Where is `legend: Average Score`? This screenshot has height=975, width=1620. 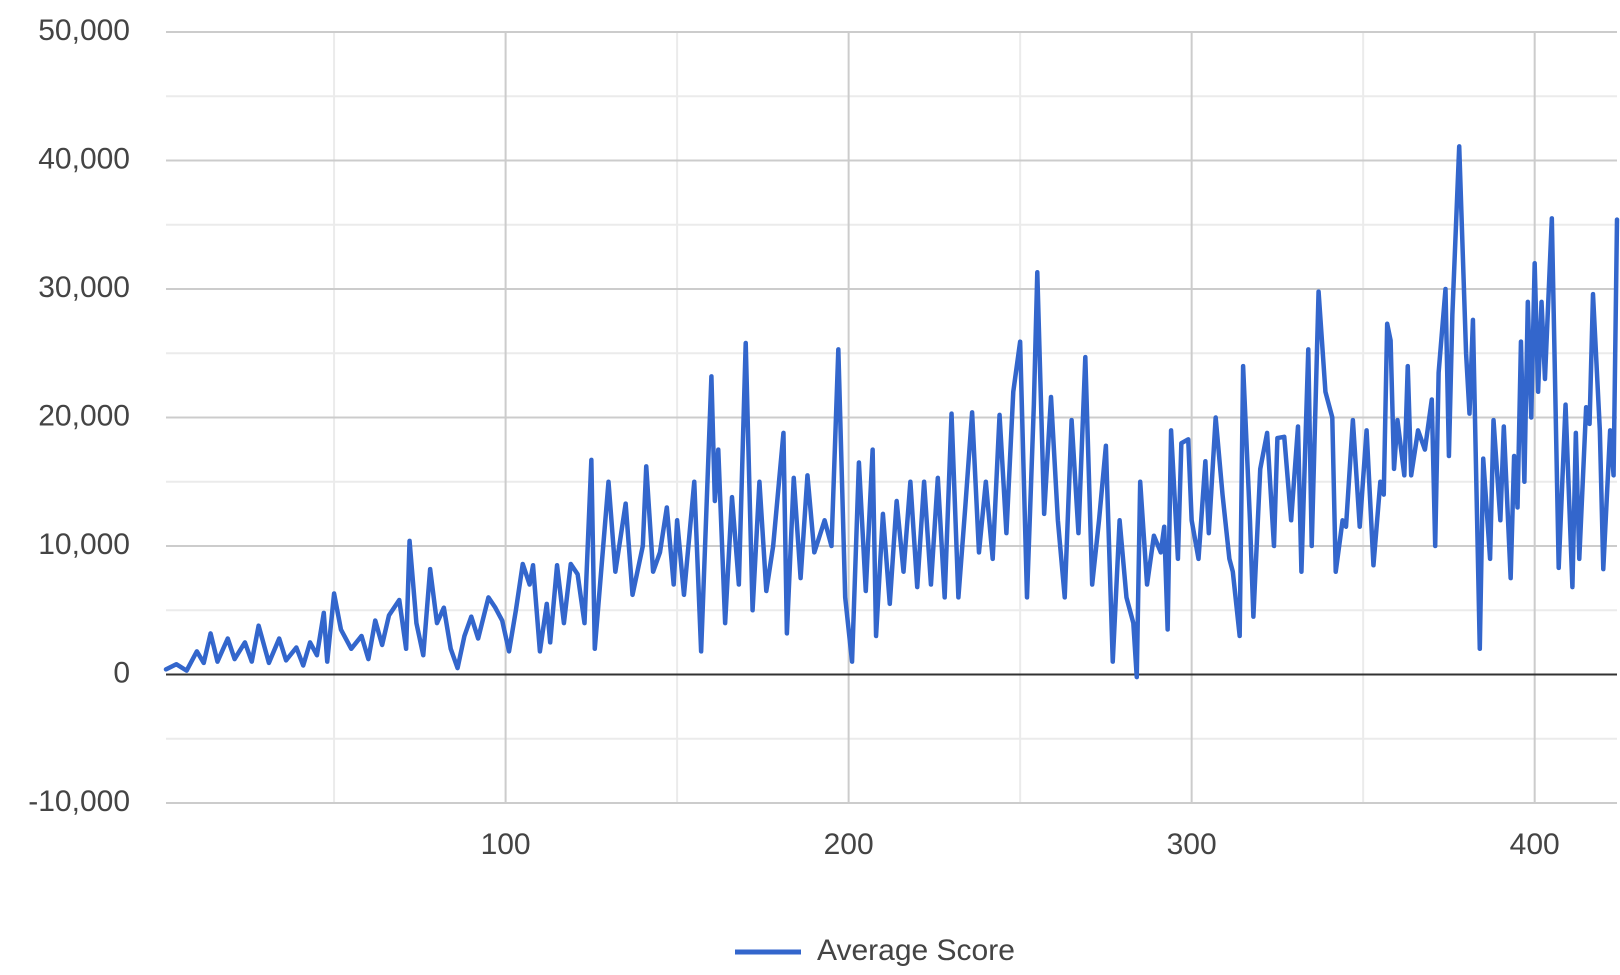
legend: Average Score is located at coordinates (875, 950).